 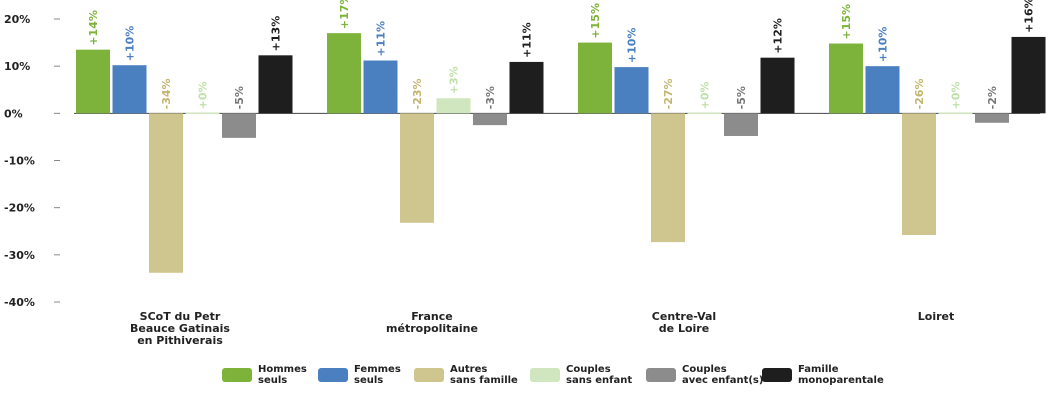 I want to click on category-label: Loiret, so click(x=936, y=316).